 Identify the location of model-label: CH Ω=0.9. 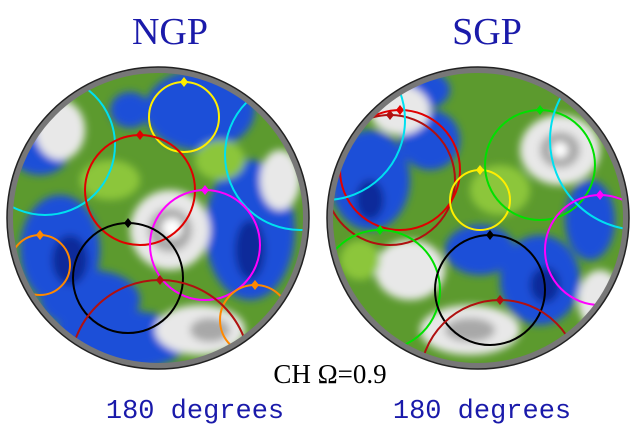
(329, 374).